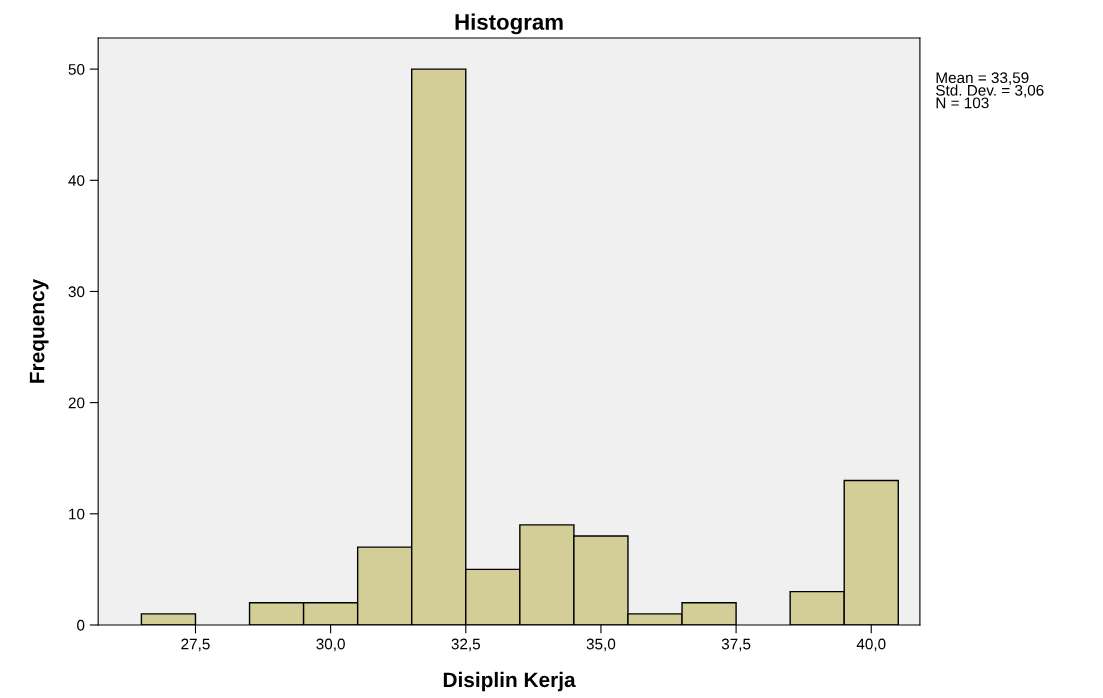  I want to click on x-tick-label: 35,0, so click(601, 645).